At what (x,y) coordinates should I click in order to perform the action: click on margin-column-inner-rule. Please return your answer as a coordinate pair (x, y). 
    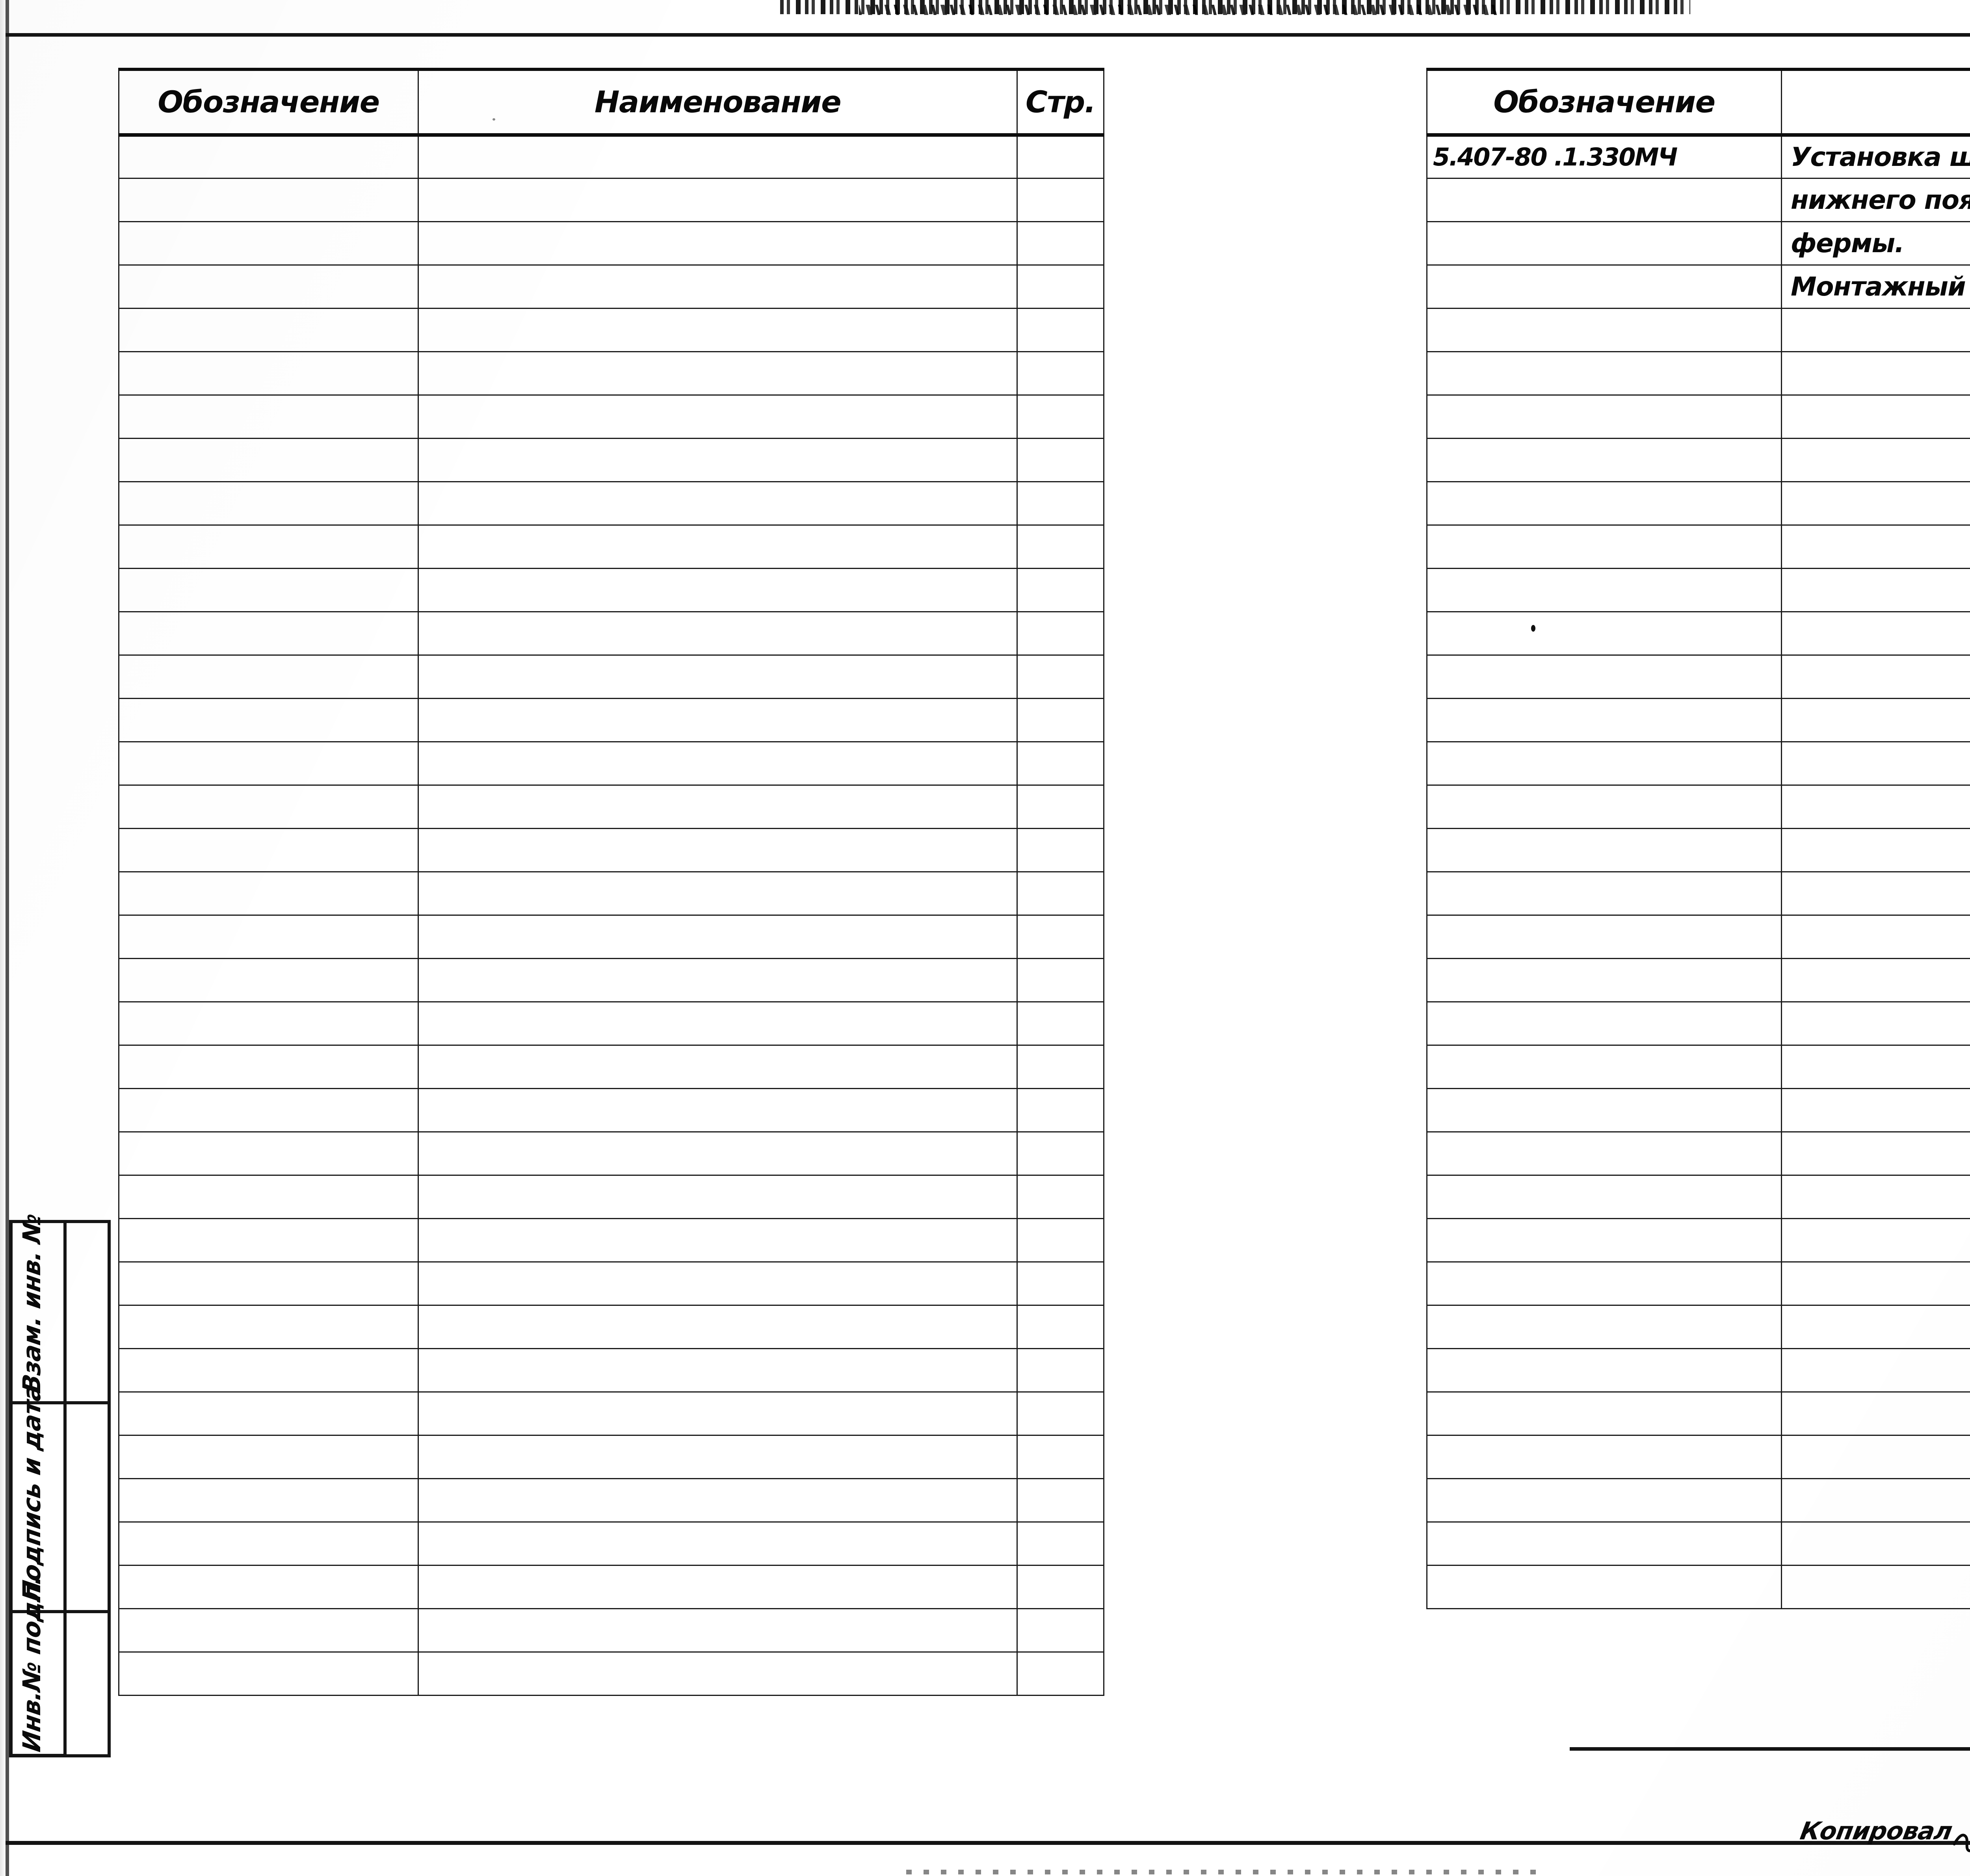
    Looking at the image, I should click on (109, 1488).